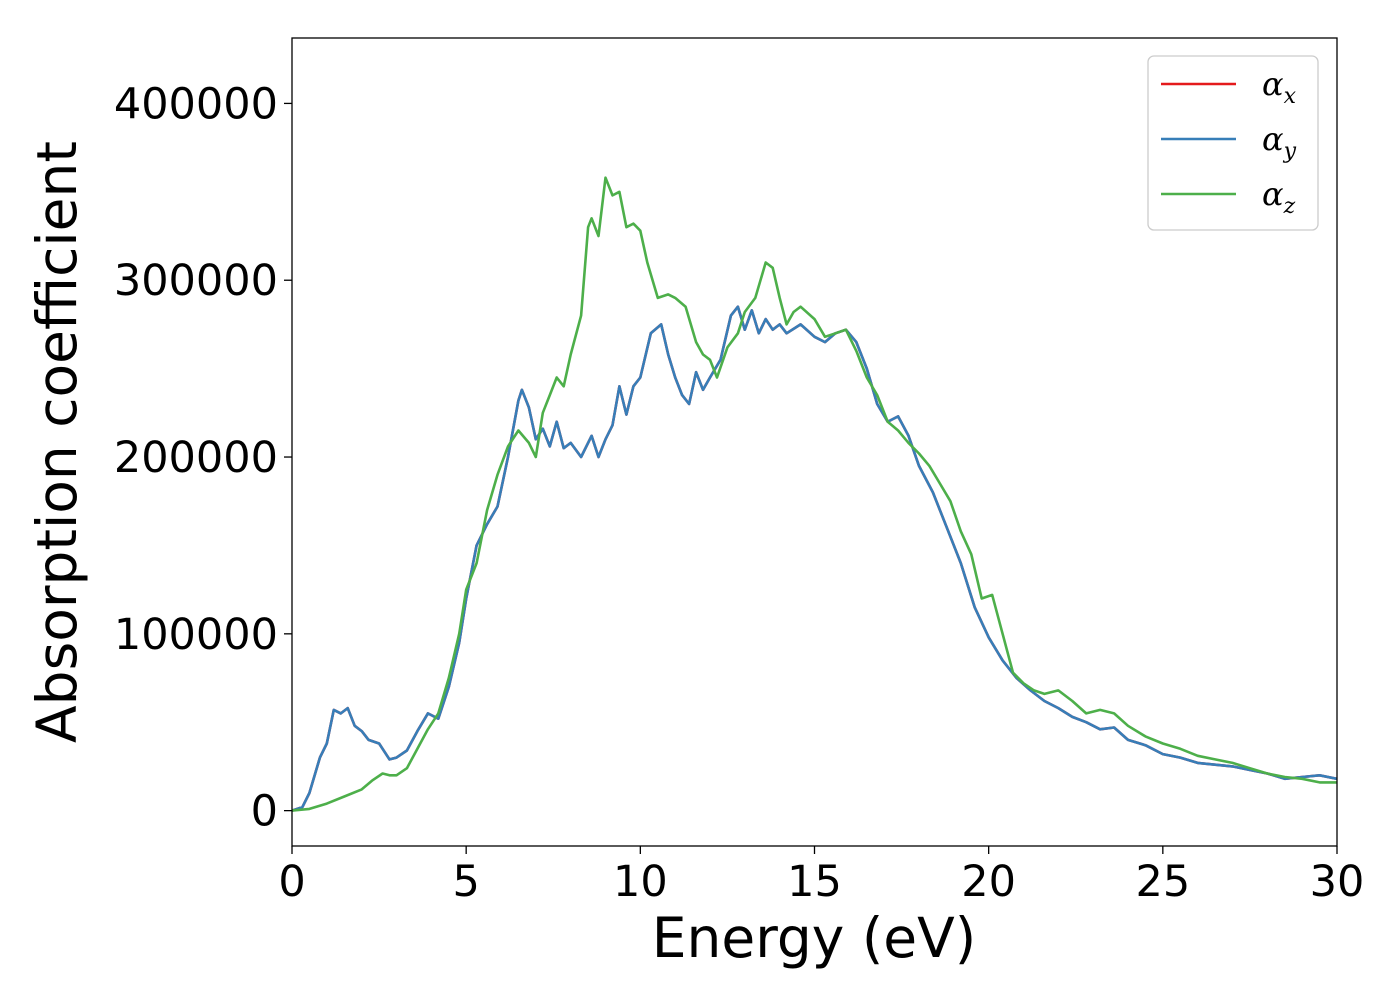  What do you see at coordinates (196, 104) in the screenshot?
I see `y-tick-label: 400000` at bounding box center [196, 104].